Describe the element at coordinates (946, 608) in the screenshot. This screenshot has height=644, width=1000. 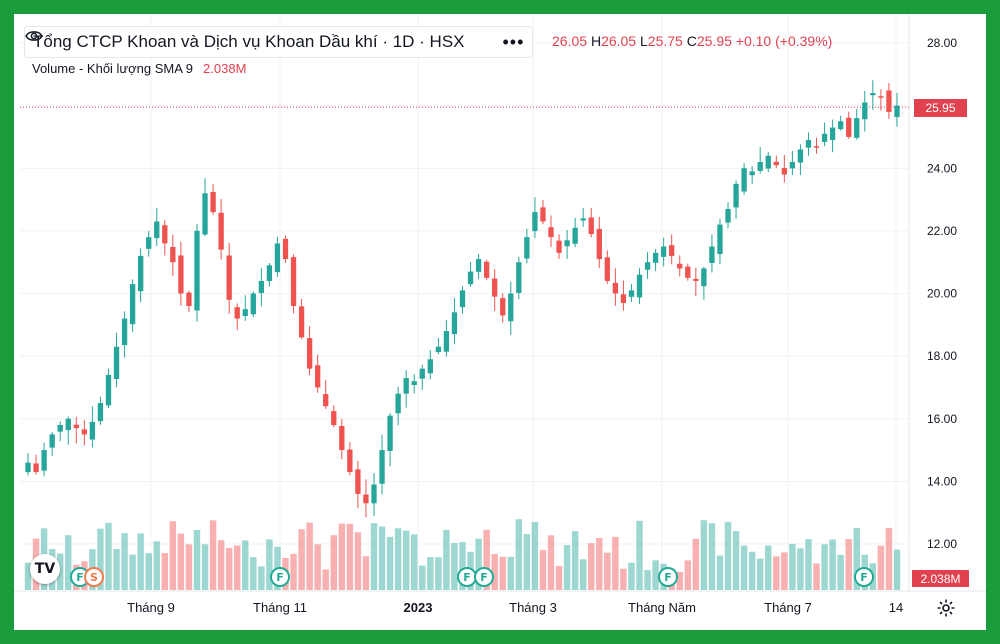
I see `gear-icon` at that location.